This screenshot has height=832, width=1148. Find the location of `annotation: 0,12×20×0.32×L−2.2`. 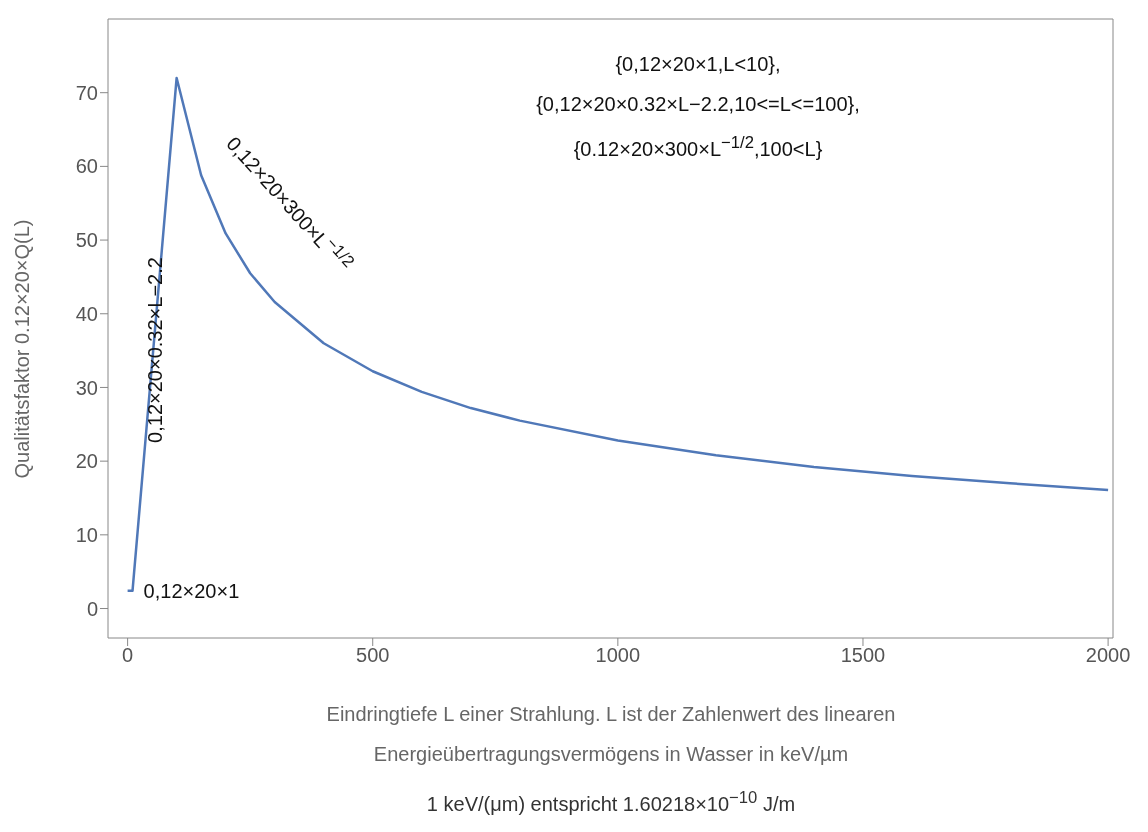

annotation: 0,12×20×0.32×L−2.2 is located at coordinates (155, 350).